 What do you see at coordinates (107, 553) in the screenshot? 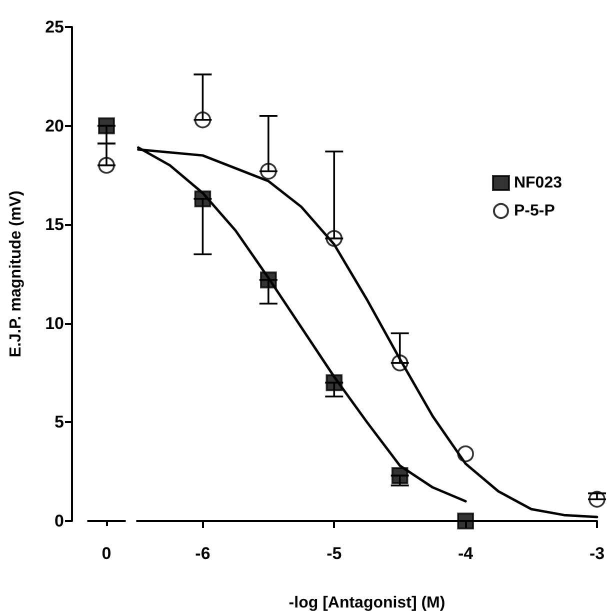
I see `x-tick-label: 0` at bounding box center [107, 553].